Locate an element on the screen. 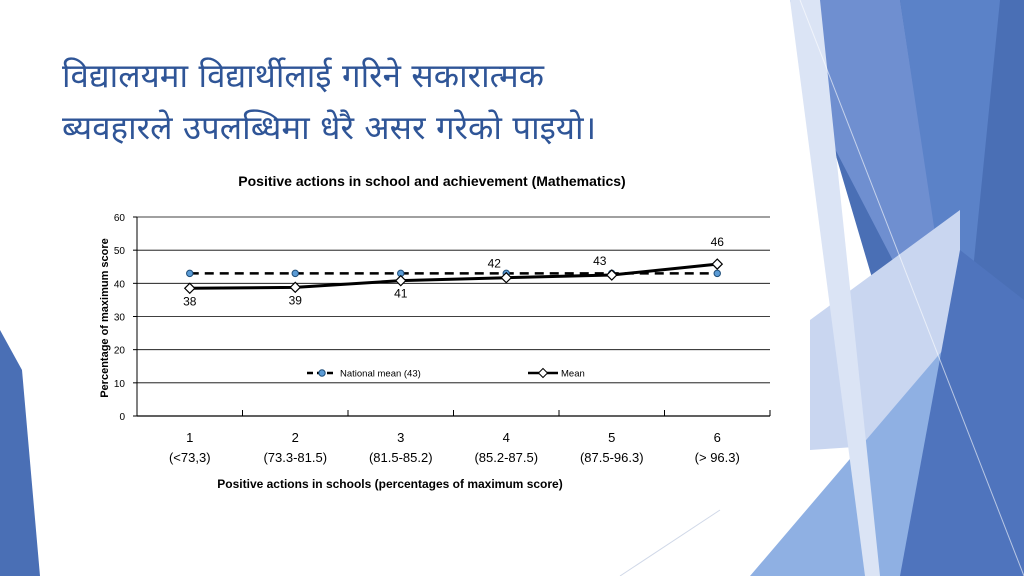 The width and height of the screenshot is (1024, 576). mean-data-label: 41 is located at coordinates (401, 294).